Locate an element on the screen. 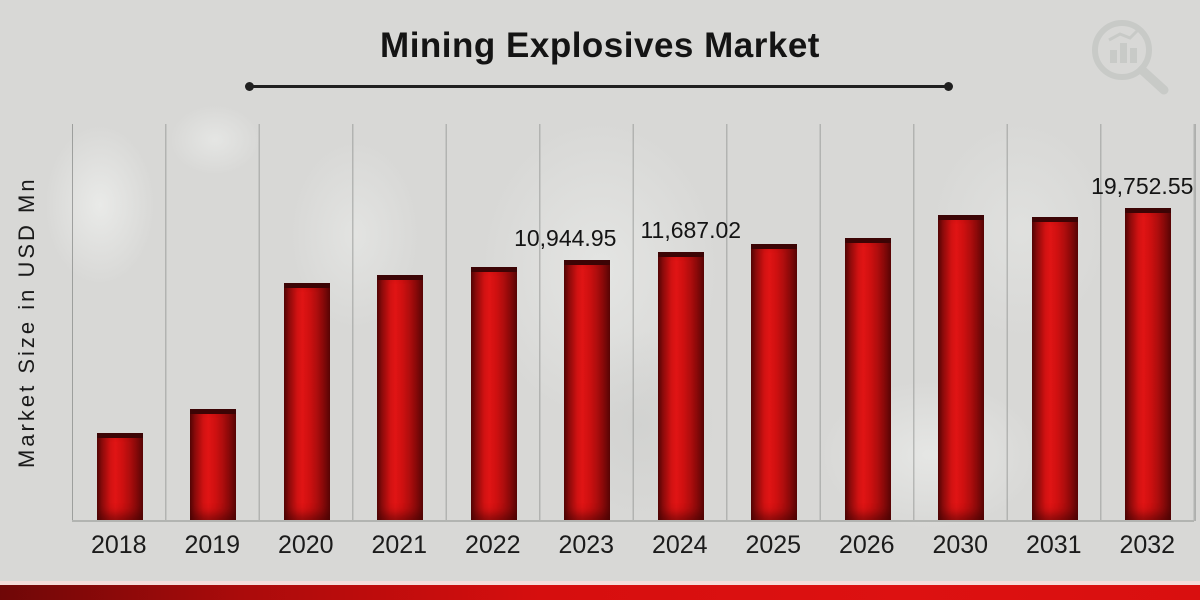 The image size is (1200, 600). x-tick-2031: 2031 is located at coordinates (1053, 545).